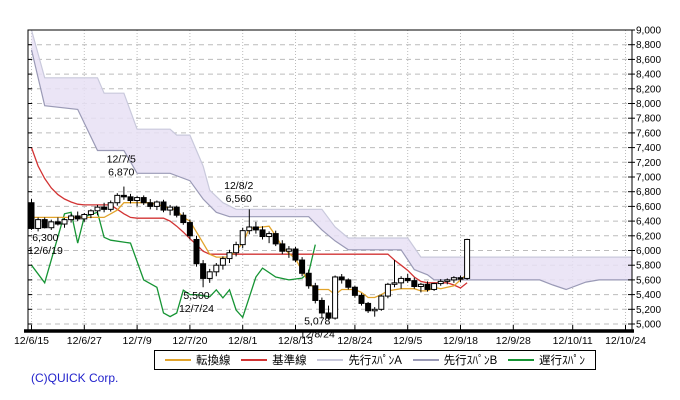  Describe the element at coordinates (648, 310) in the screenshot. I see `y-axis-label: 5,200` at that location.